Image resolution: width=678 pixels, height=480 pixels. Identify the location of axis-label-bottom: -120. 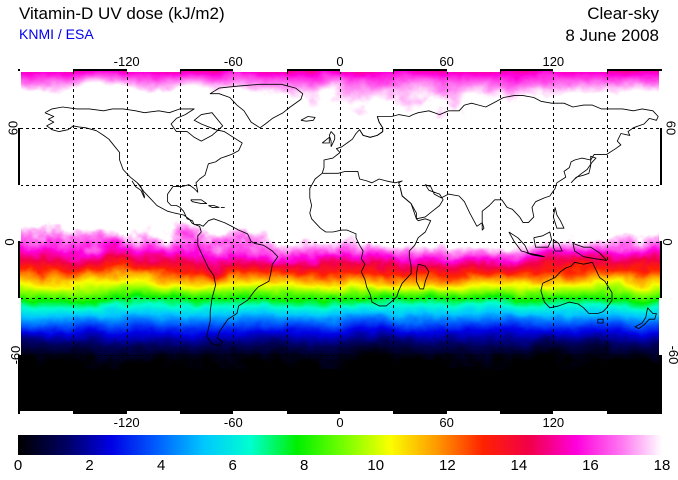
(126, 422).